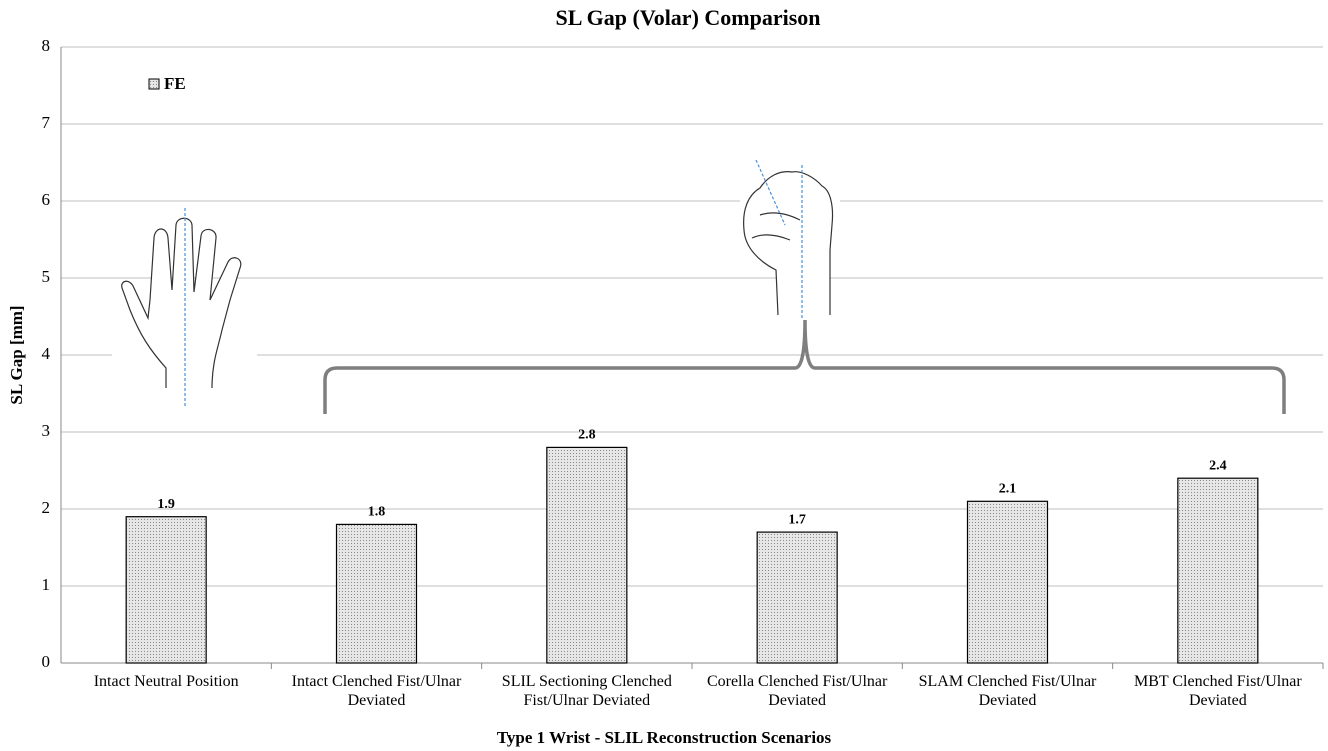 The height and width of the screenshot is (751, 1328). I want to click on data-label: 1.9, so click(166, 504).